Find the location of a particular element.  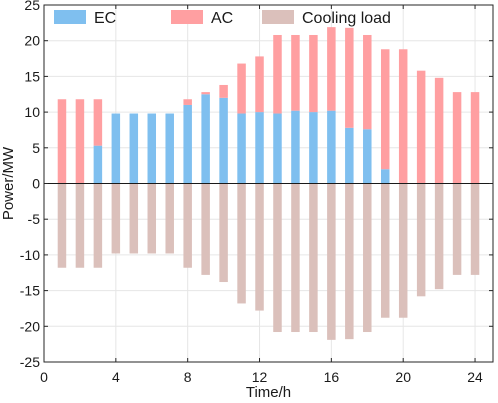

legend-swatch-ec is located at coordinates (70, 17).